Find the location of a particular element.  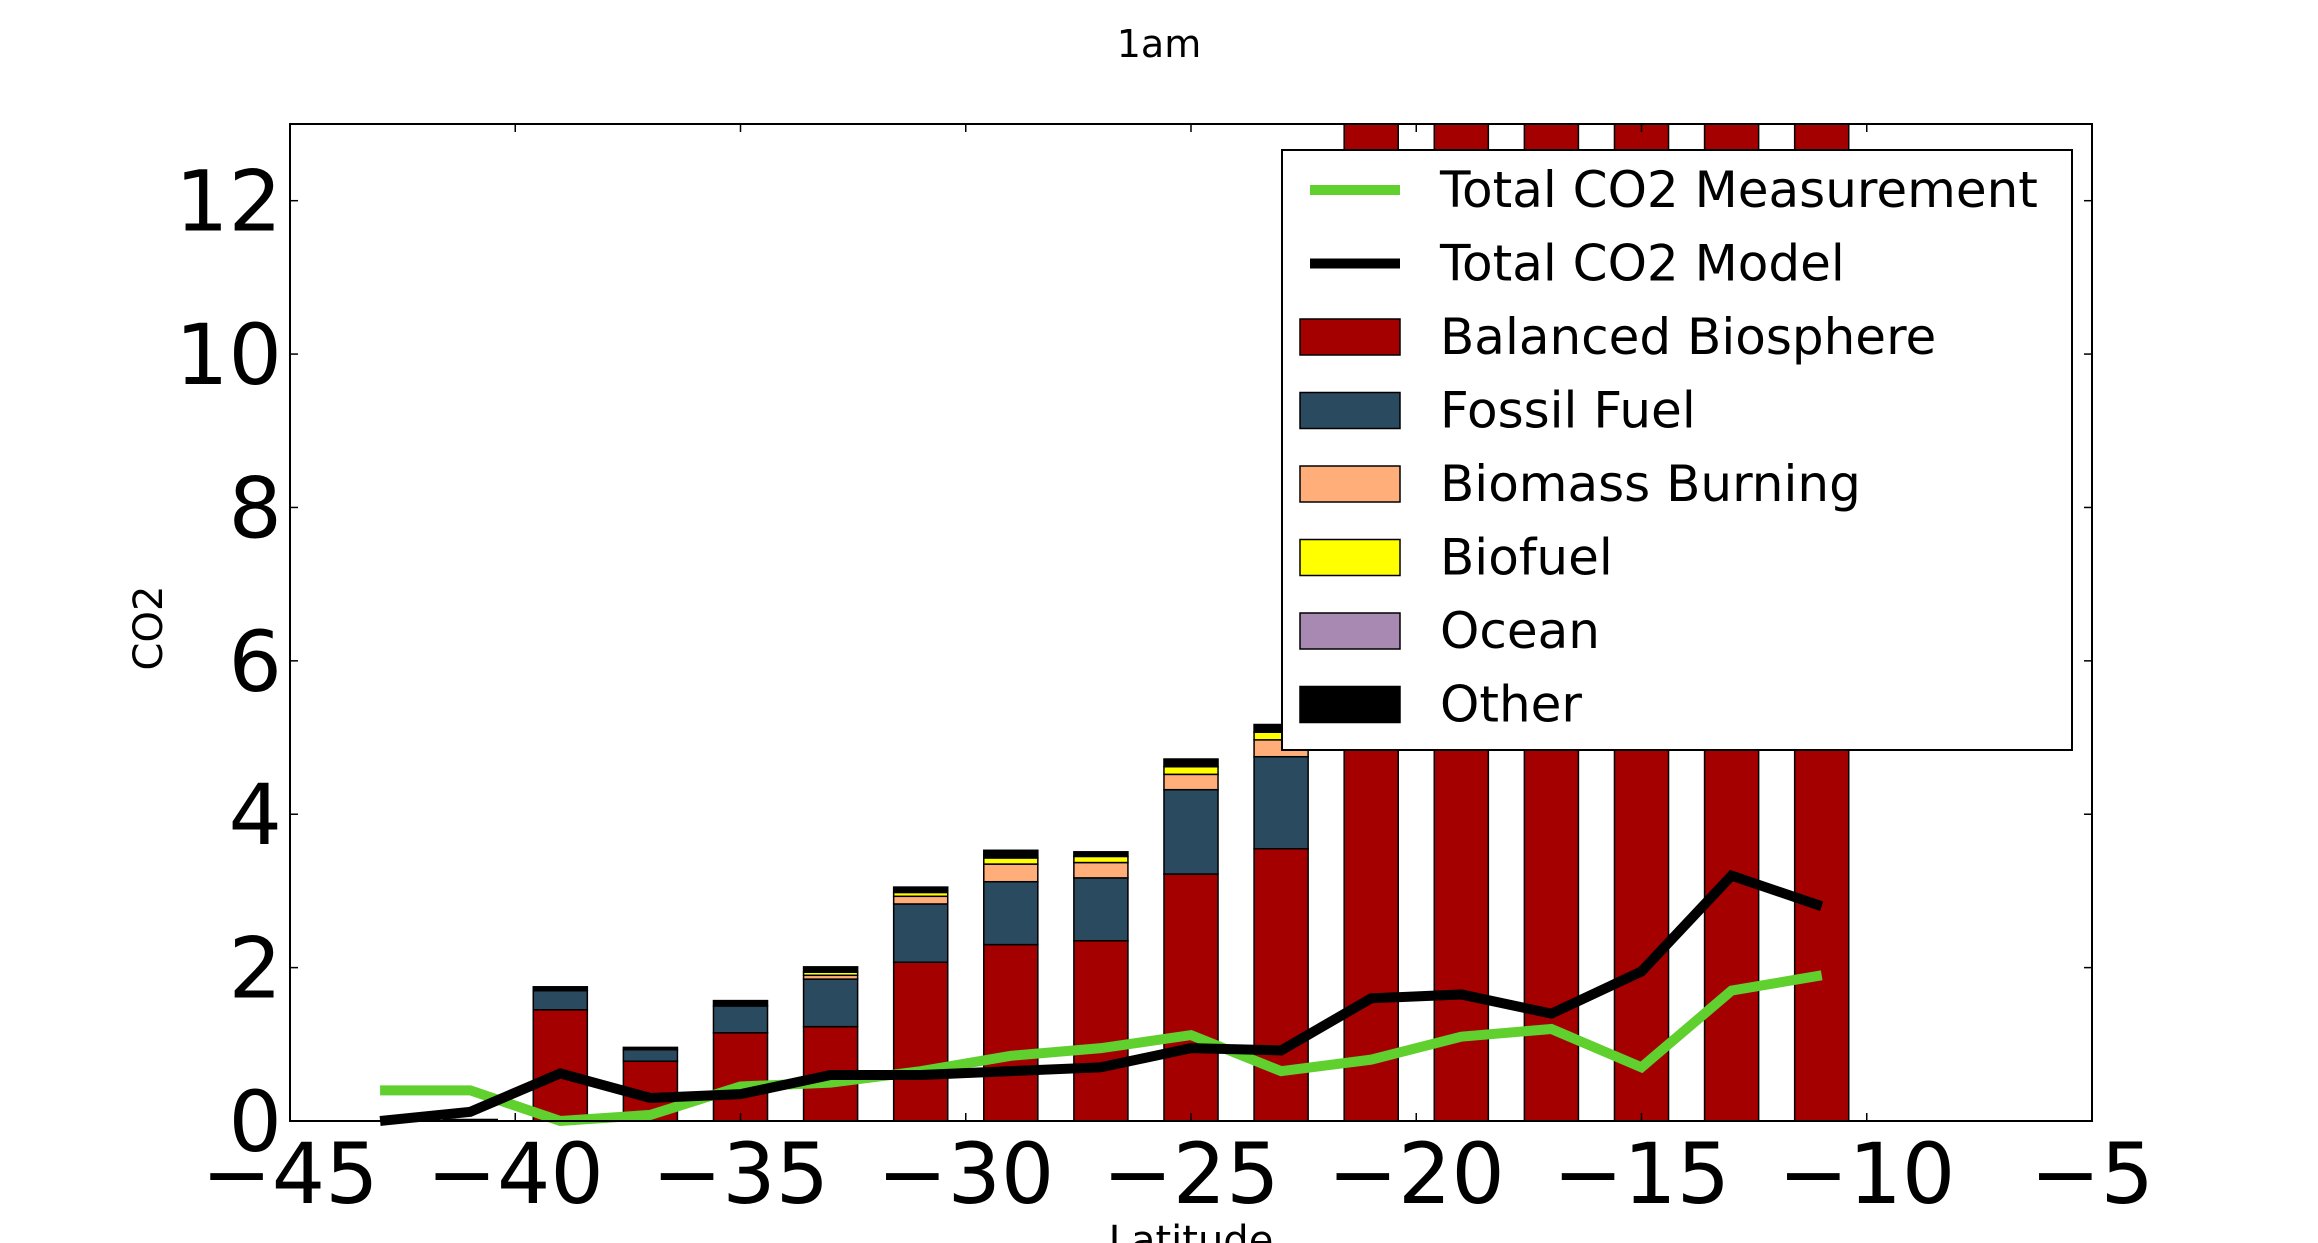

legend-swatch-biomass-burning is located at coordinates (1350, 484).